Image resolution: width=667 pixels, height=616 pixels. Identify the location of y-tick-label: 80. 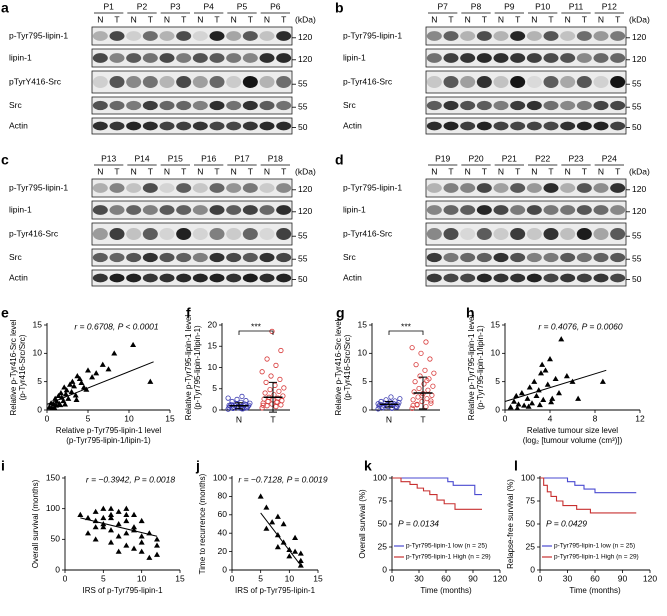
(223, 496).